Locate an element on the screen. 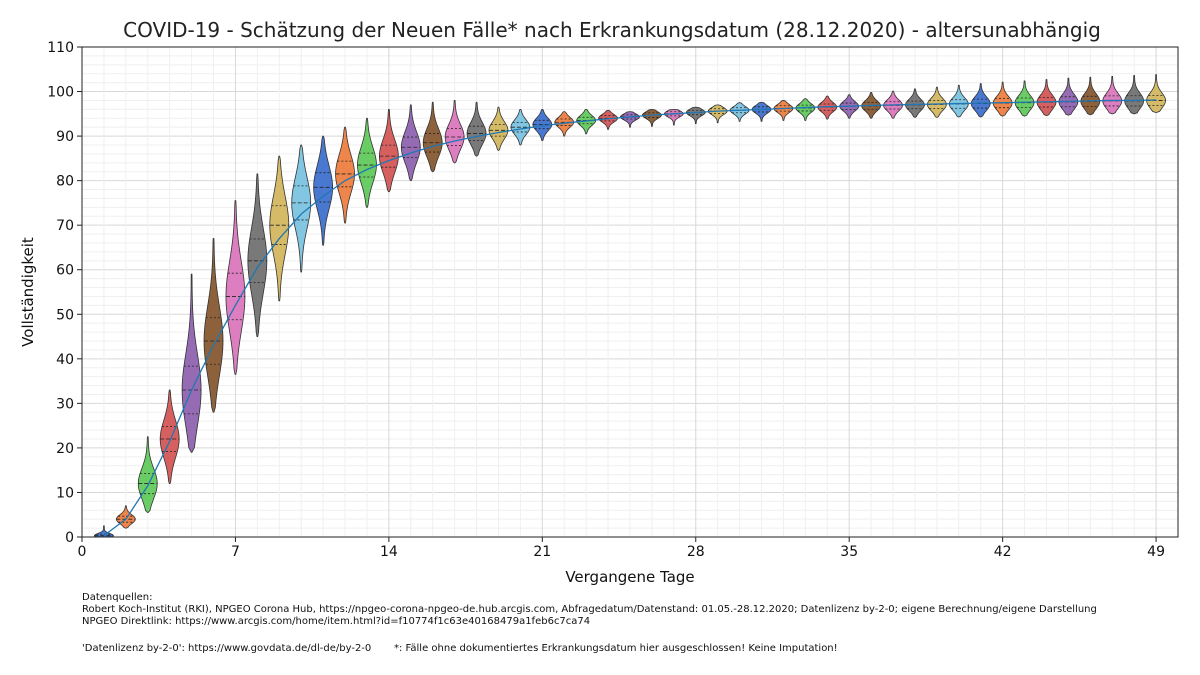 The image size is (1200, 675). y-tick-label: 50 is located at coordinates (65, 315).